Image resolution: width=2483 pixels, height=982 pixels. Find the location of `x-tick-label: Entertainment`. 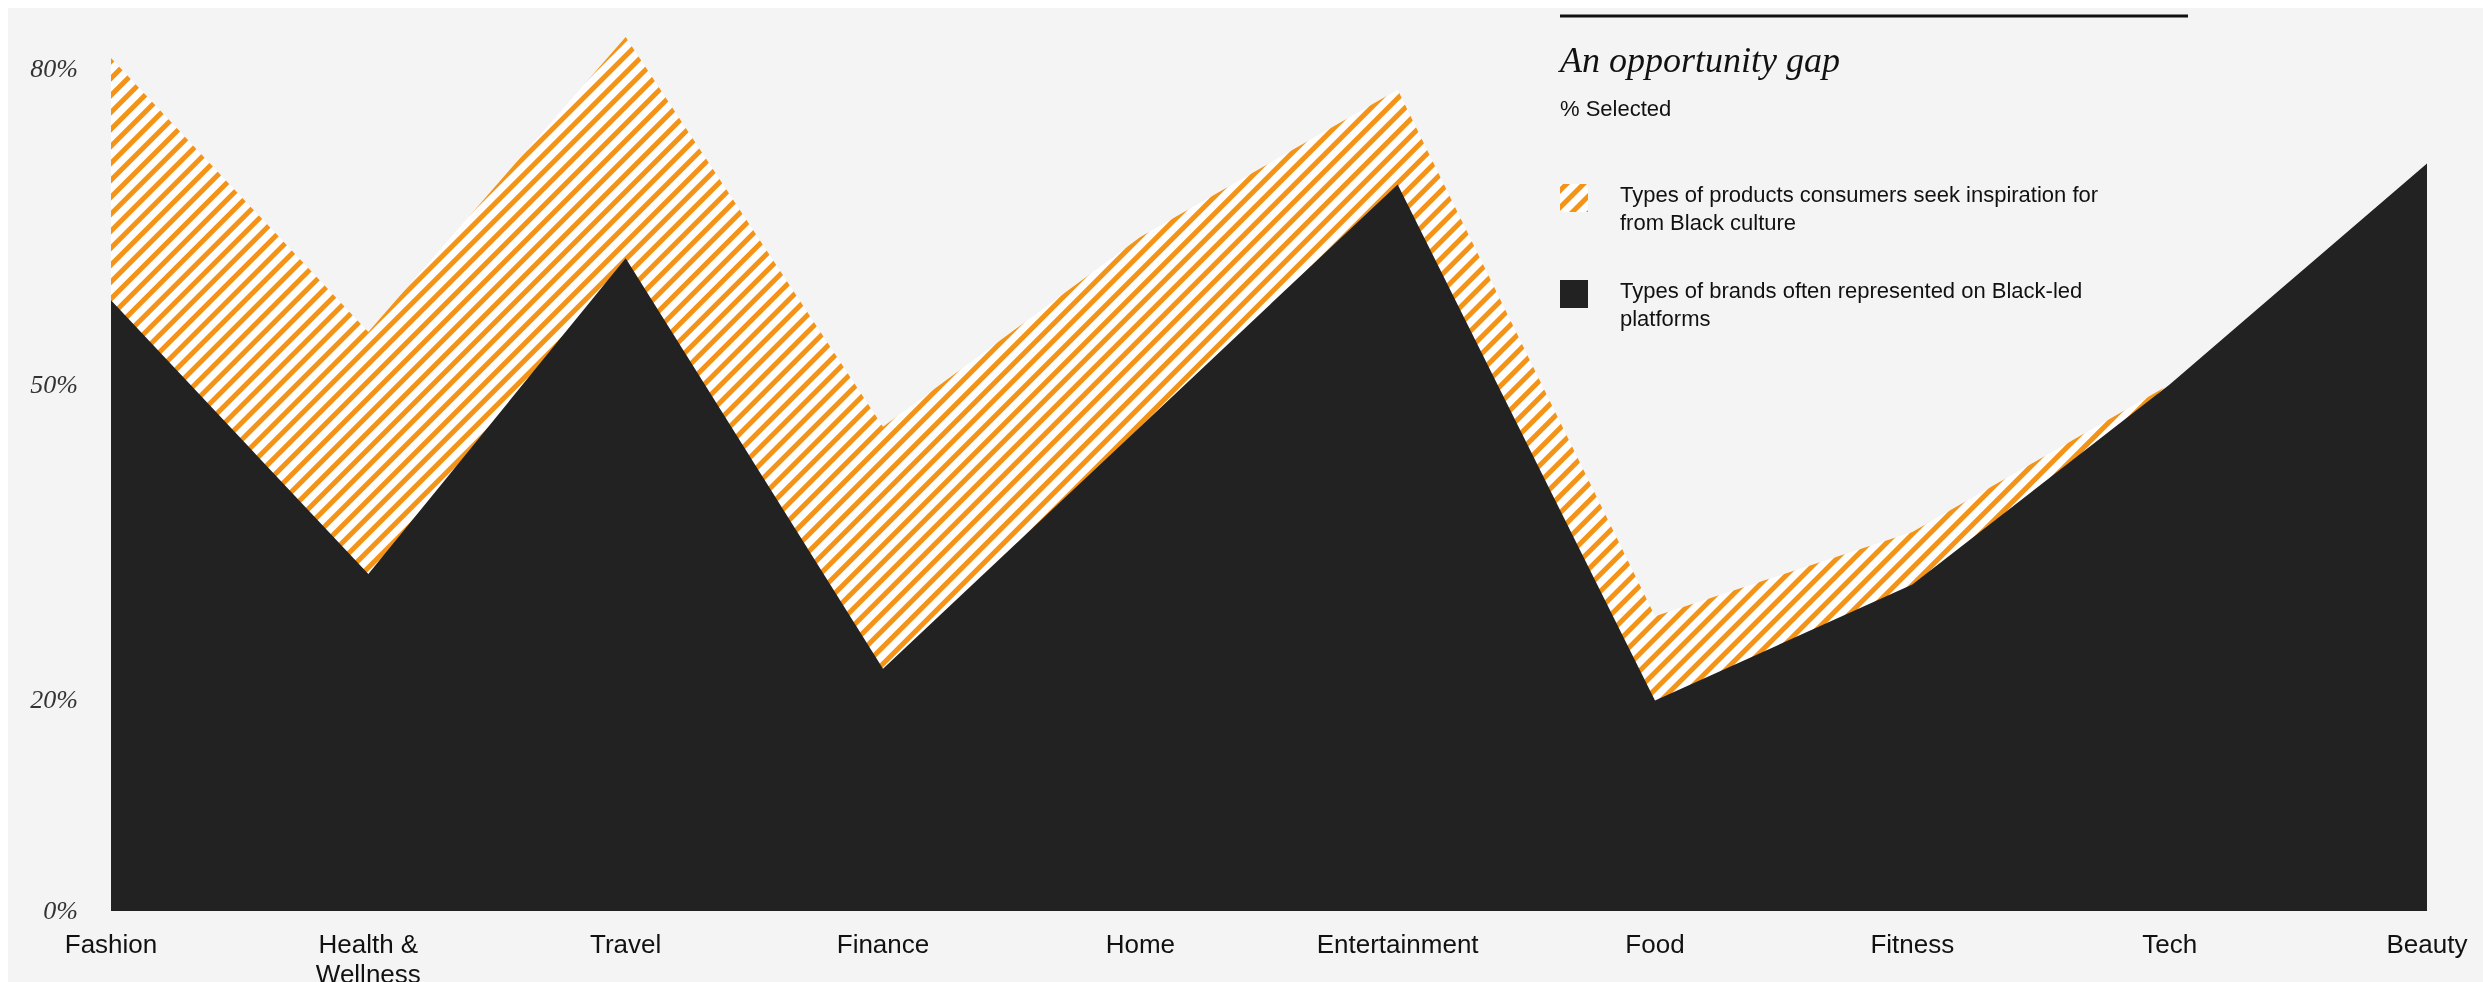

x-tick-label: Entertainment is located at coordinates (1398, 944).